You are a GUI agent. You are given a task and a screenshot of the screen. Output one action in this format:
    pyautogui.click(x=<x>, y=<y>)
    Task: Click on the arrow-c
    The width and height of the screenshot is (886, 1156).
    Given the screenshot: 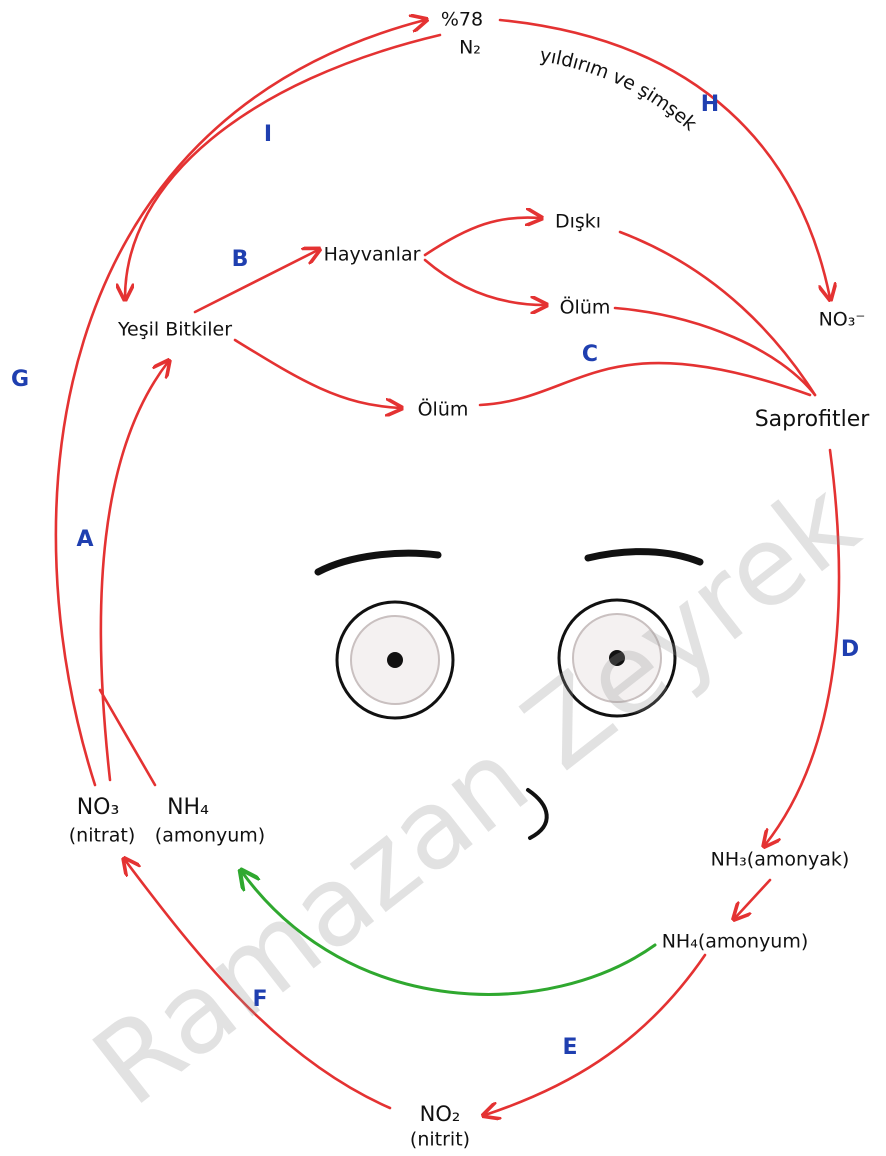 What is the action you would take?
    pyautogui.click(x=645, y=384)
    